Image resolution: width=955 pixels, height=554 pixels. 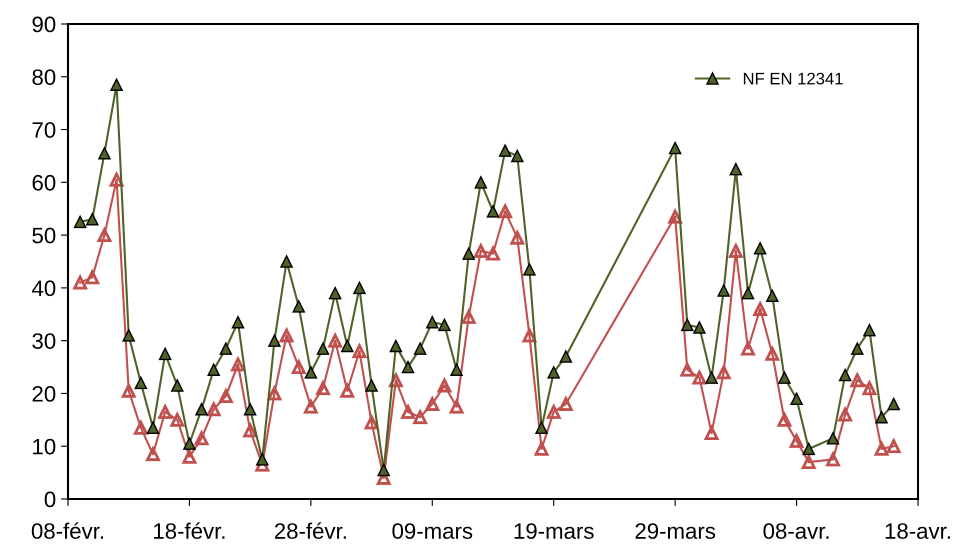 What do you see at coordinates (310, 530) in the screenshot?
I see `x-tick-label: 28-févr.` at bounding box center [310, 530].